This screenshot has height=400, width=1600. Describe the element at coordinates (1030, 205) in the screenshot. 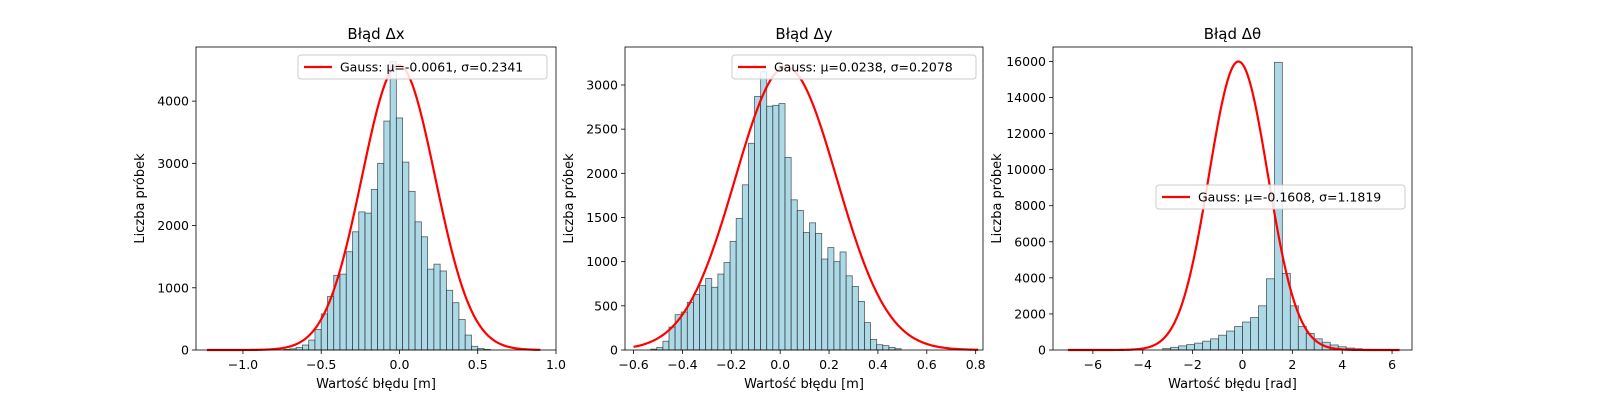

I see `y-tick-label: 8000` at that location.